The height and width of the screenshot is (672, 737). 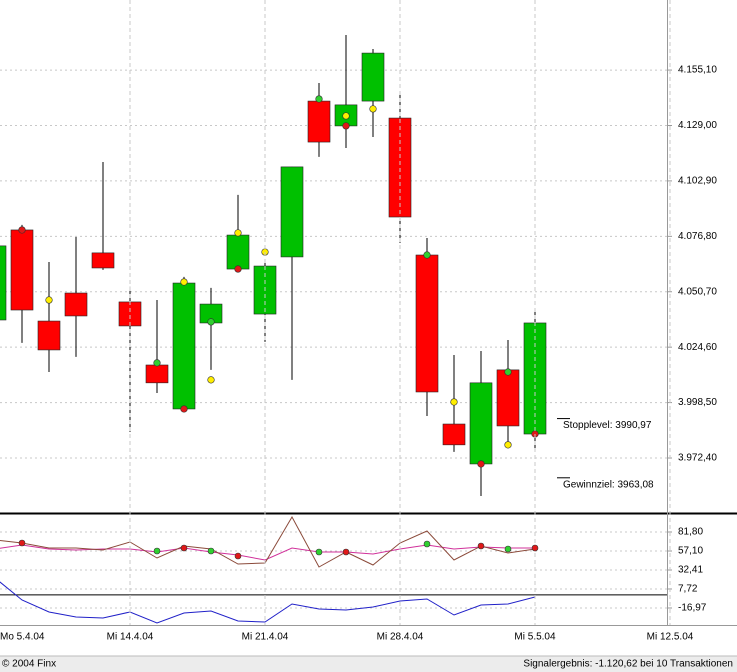 I want to click on x-tick-label: Mi 12.5.04, so click(x=670, y=637).